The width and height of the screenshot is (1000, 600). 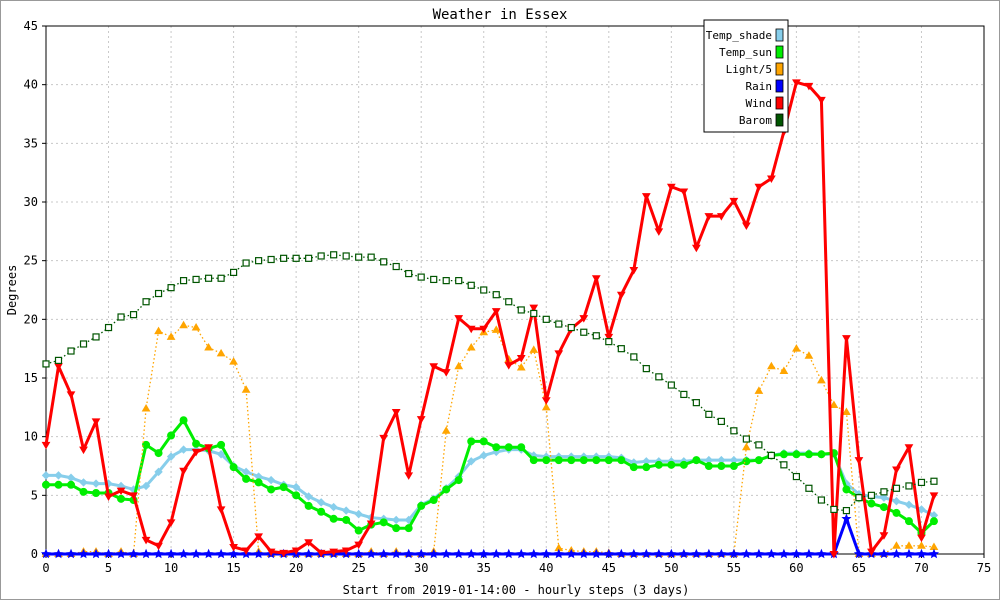 What do you see at coordinates (358, 568) in the screenshot?
I see `x-tick-label: 25` at bounding box center [358, 568].